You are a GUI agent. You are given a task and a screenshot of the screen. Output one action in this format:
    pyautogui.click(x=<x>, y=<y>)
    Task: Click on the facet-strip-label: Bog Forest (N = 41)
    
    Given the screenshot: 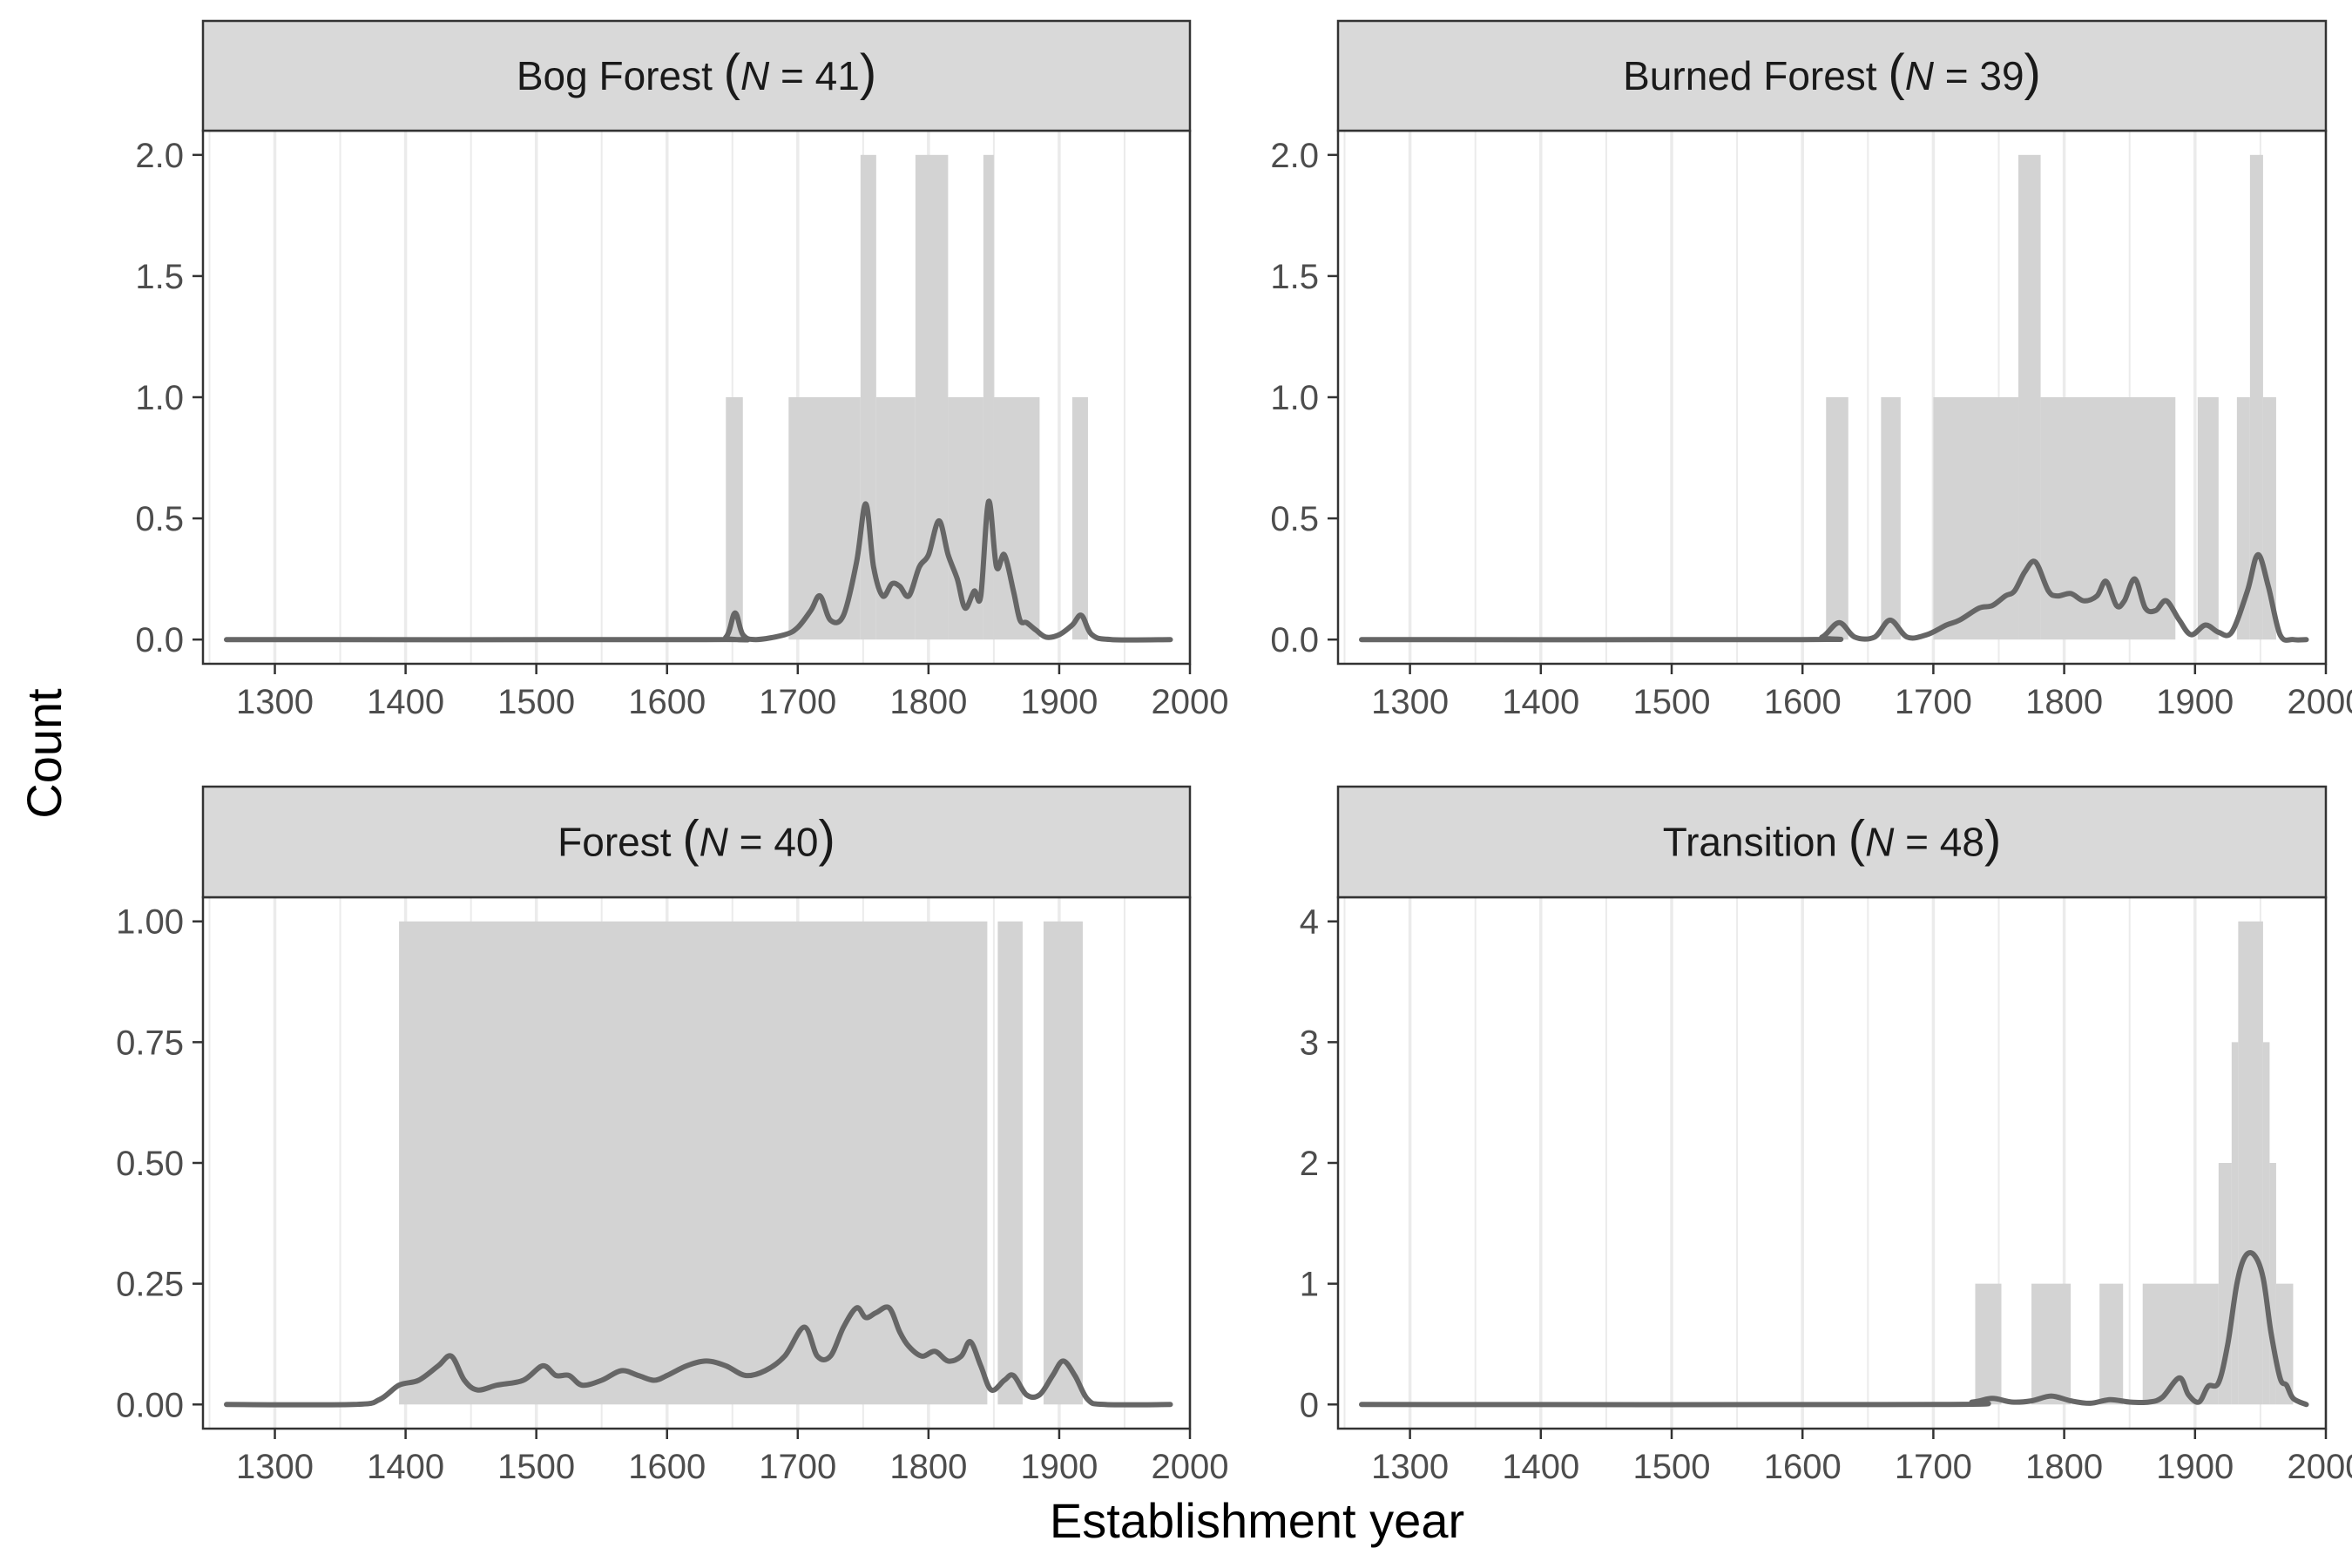 What is the action you would take?
    pyautogui.click(x=697, y=72)
    